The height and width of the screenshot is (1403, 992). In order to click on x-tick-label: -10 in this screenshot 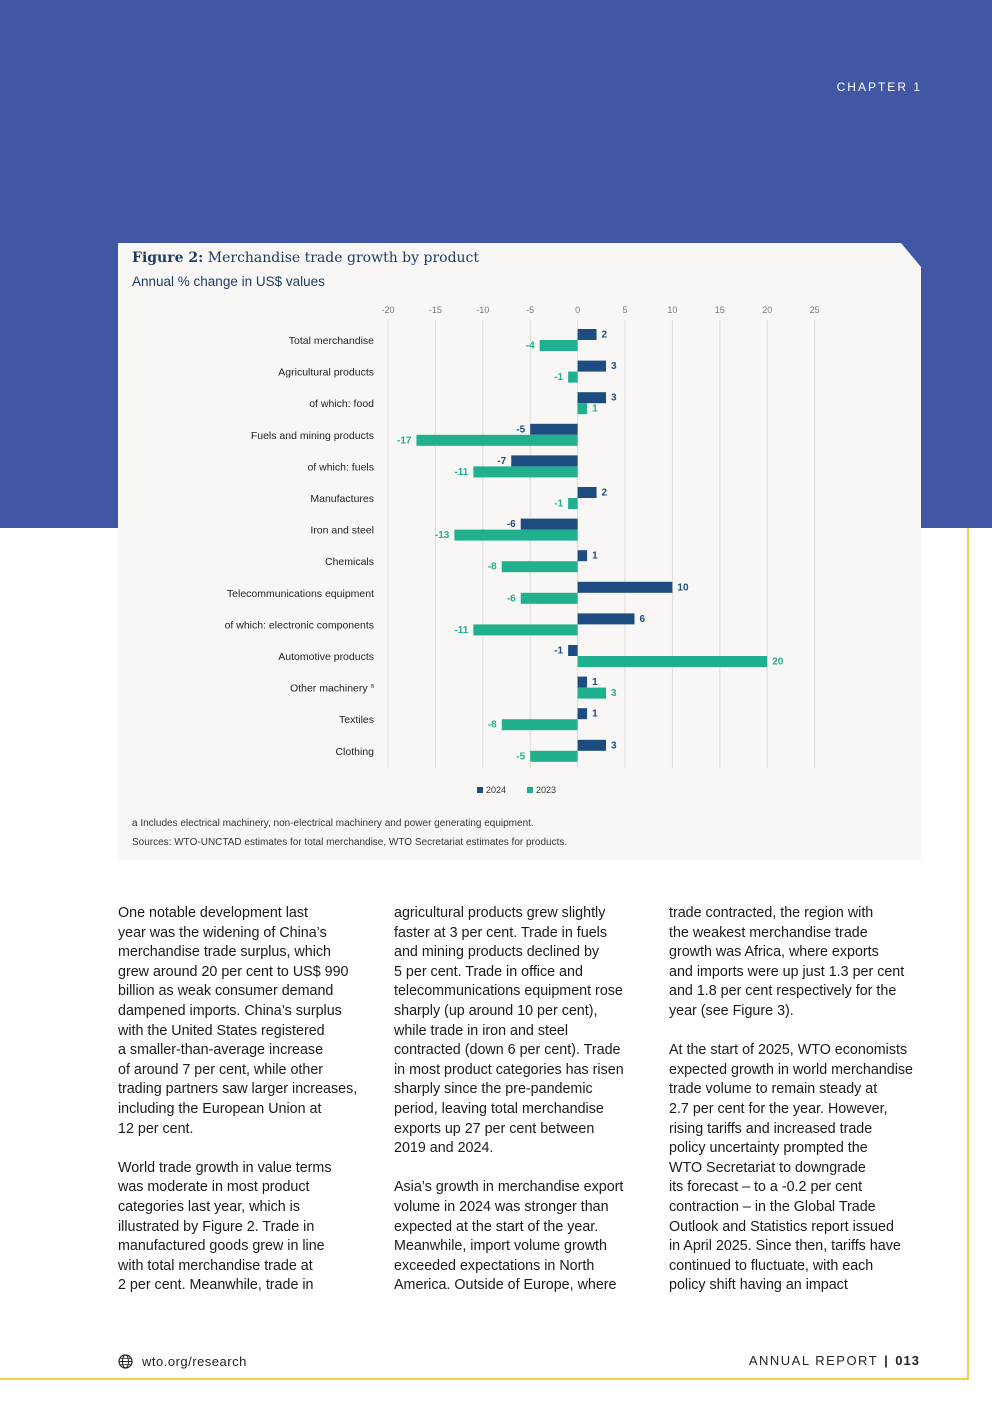, I will do `click(482, 310)`.